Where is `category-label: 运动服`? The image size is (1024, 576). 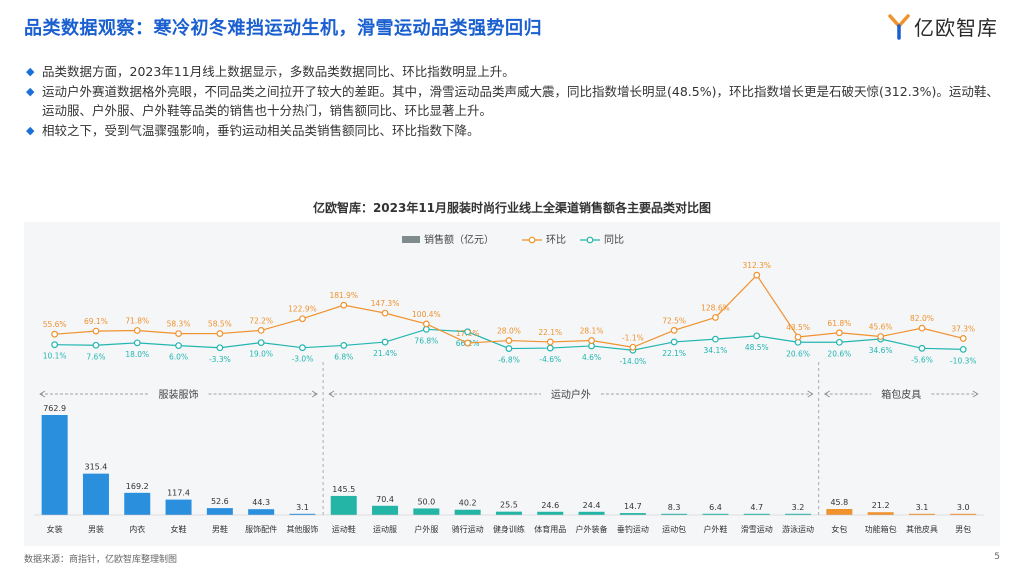
category-label: 运动服 is located at coordinates (385, 529).